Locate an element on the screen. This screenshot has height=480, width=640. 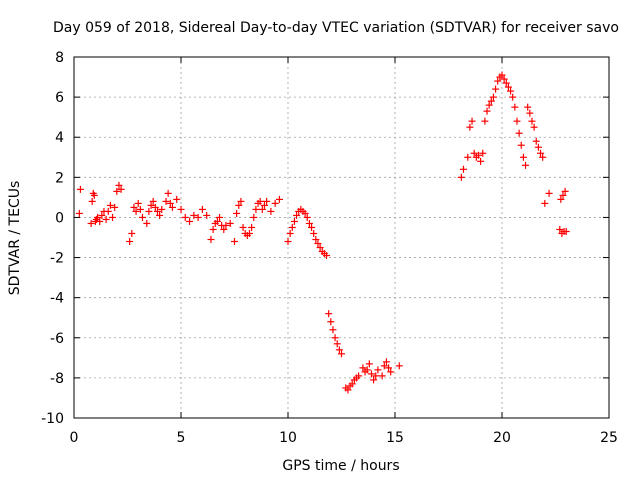
y-tick-label: -8 is located at coordinates (57, 379).